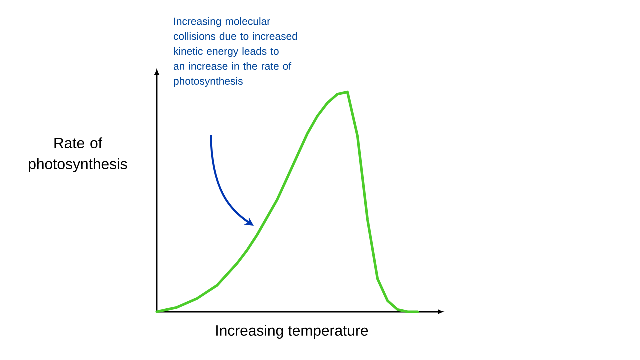  I want to click on y-axis-title: Rate of photosynthesis, so click(78, 155).